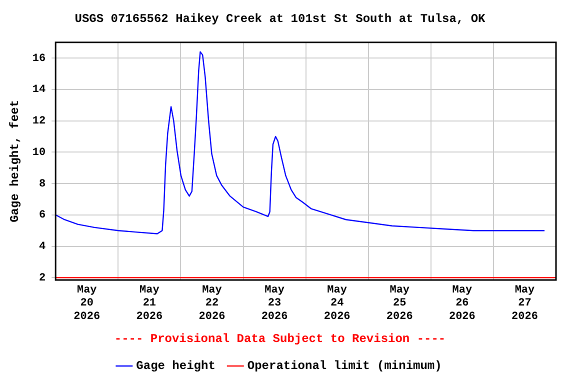  Describe the element at coordinates (344, 366) in the screenshot. I see `legend-label: Operational limit (minimum)` at that location.